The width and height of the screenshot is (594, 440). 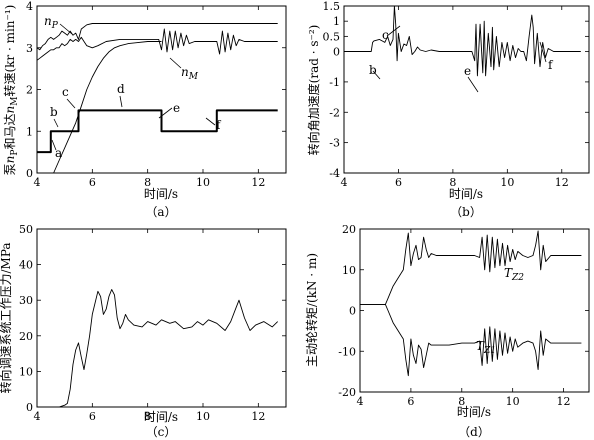 I want to click on y-tick-label: 2, so click(x=29, y=90).